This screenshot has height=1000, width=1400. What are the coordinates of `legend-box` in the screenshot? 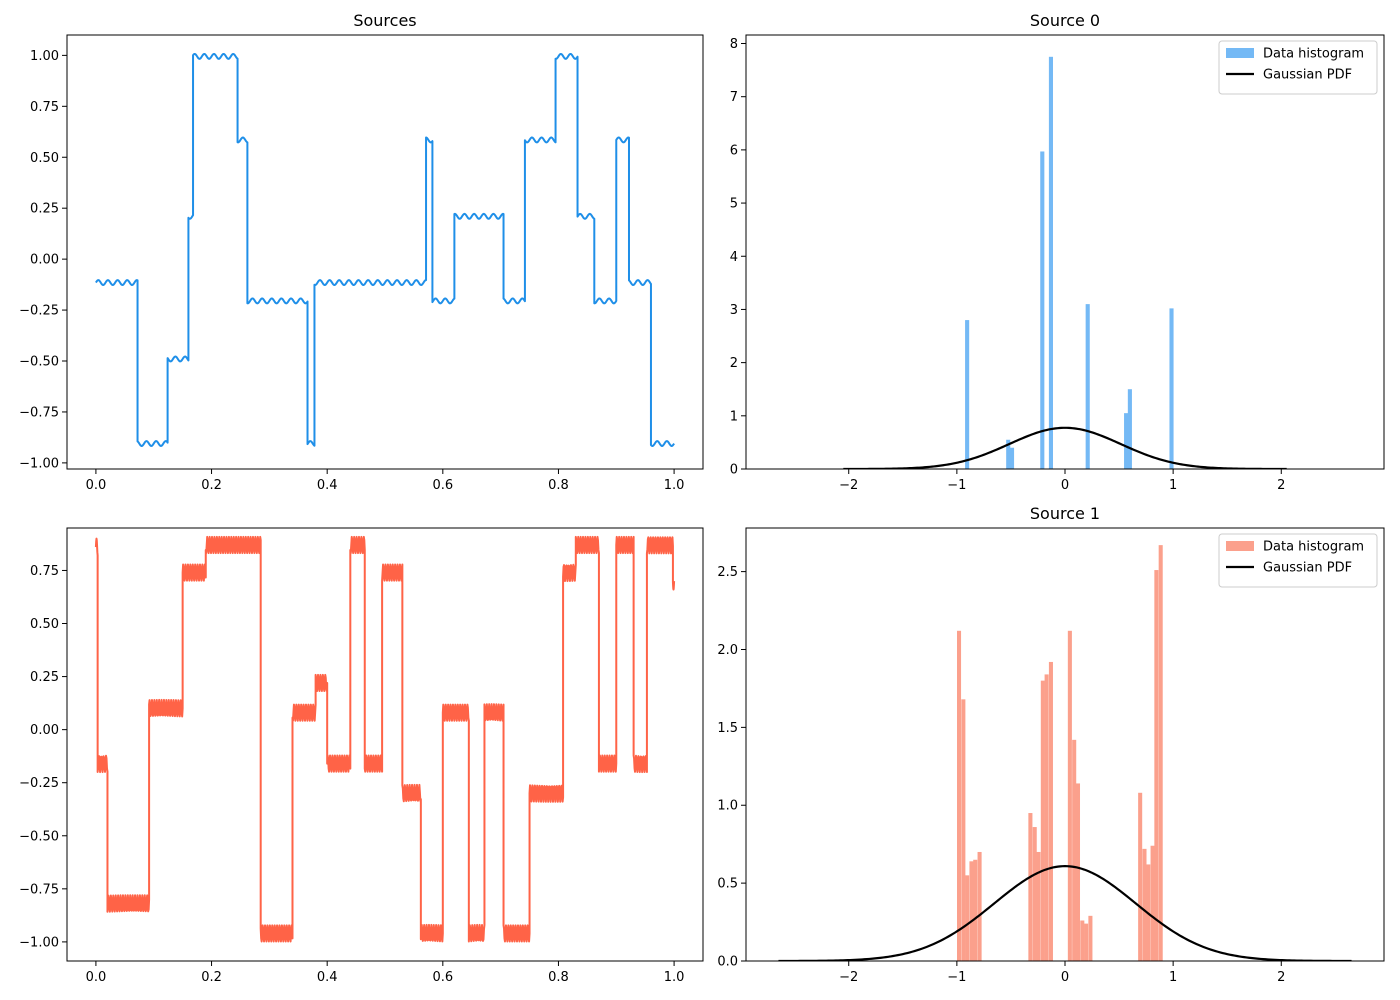 It's located at (1298, 560).